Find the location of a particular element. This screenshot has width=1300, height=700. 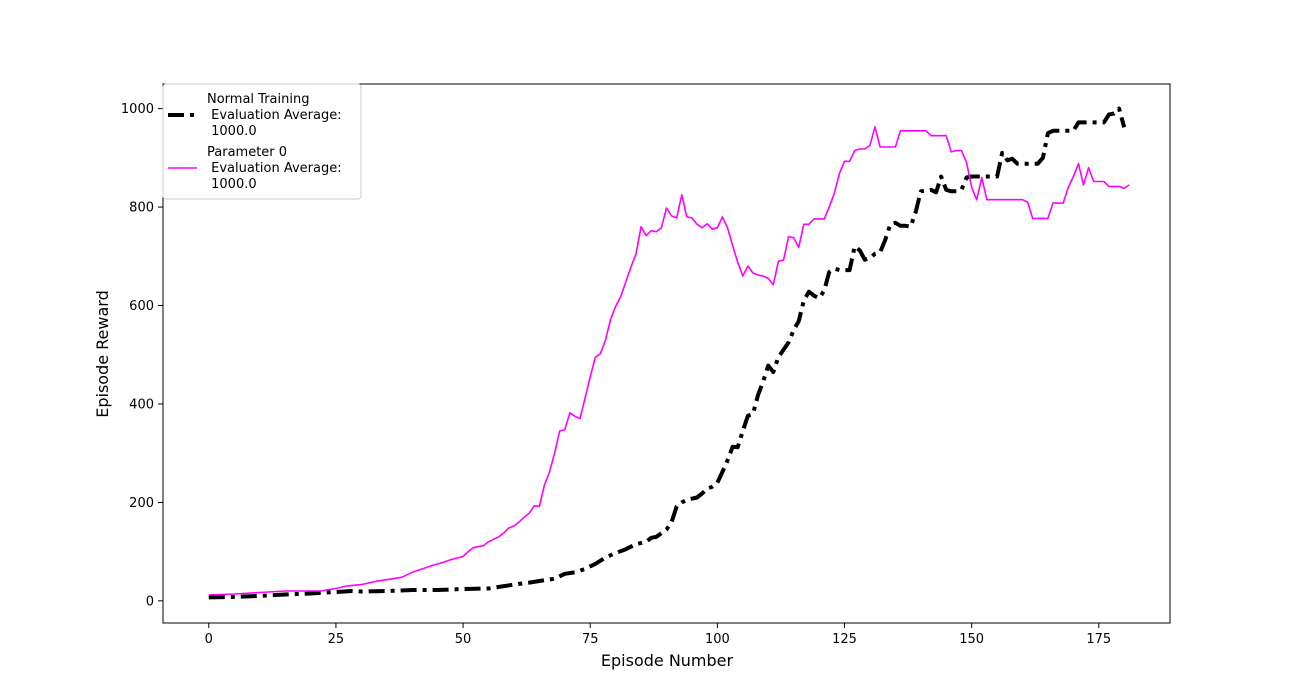

y-tick-label: 0 is located at coordinates (150, 601).